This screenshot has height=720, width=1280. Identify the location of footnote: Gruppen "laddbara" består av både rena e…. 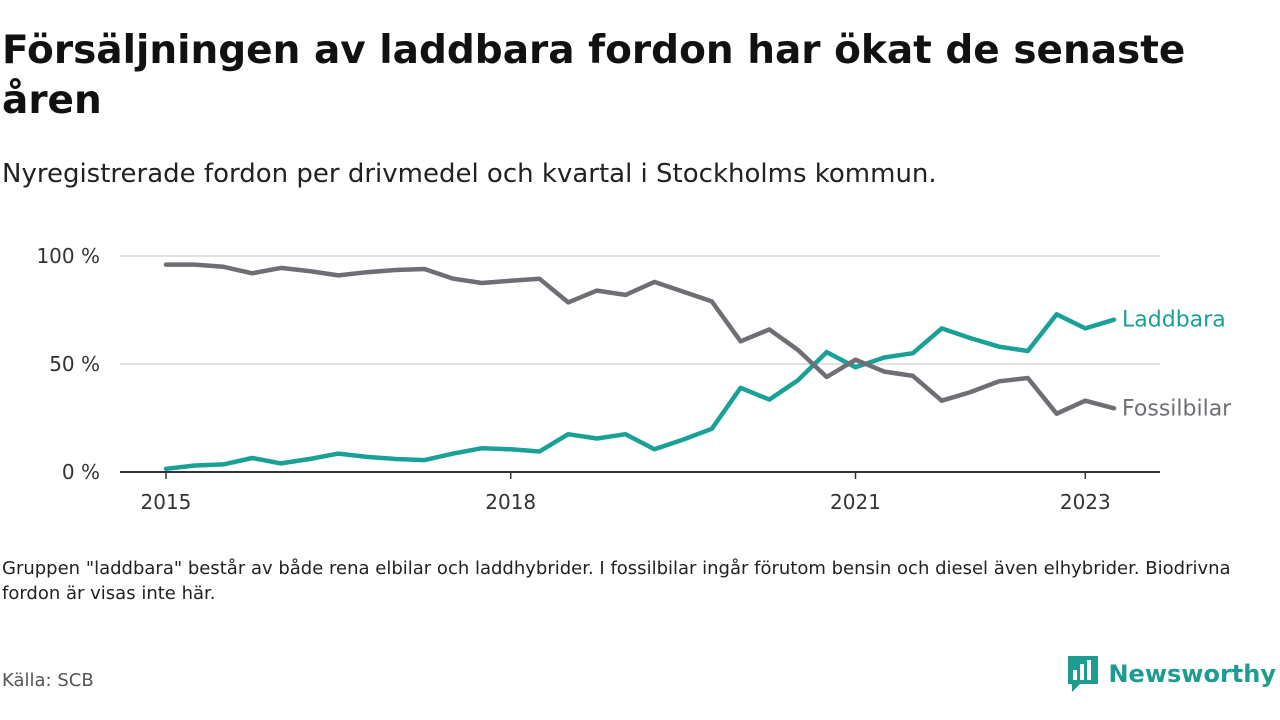
(616, 581).